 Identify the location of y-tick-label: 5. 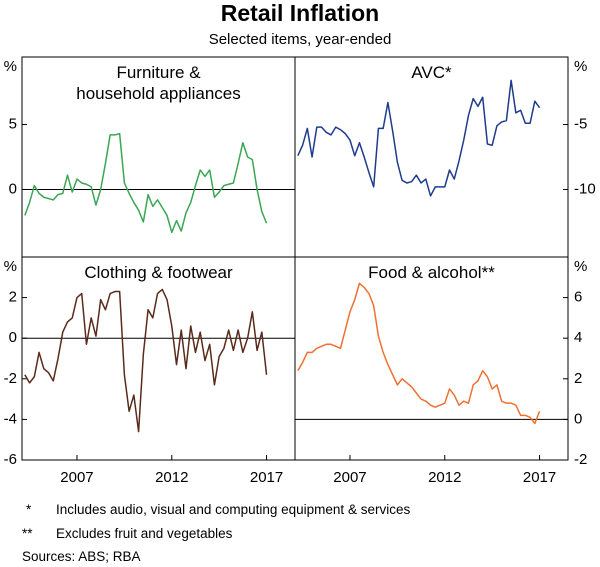
(13, 124).